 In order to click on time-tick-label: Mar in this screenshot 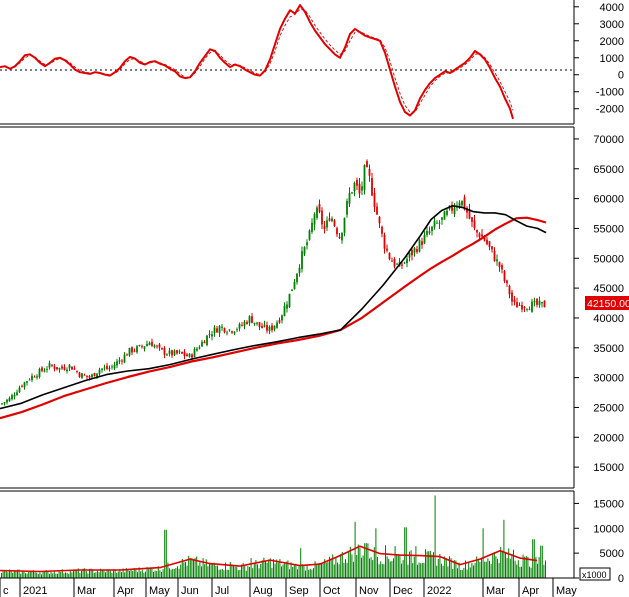, I will do `click(495, 591)`.